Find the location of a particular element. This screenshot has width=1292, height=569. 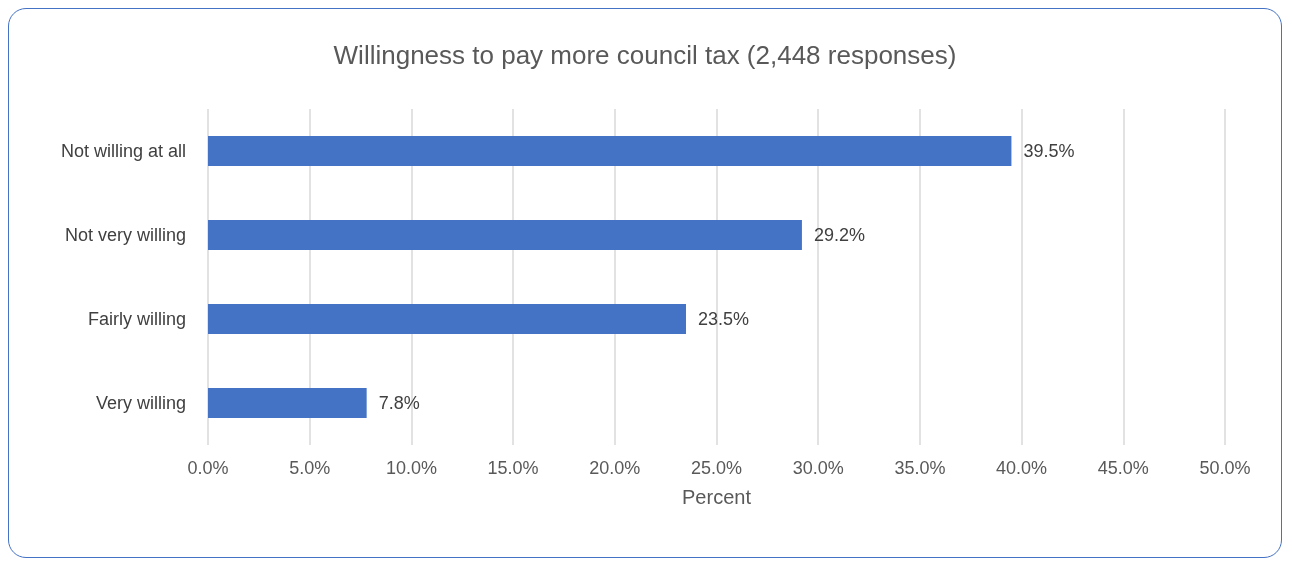

x-tick-label: 25.0% is located at coordinates (716, 468).